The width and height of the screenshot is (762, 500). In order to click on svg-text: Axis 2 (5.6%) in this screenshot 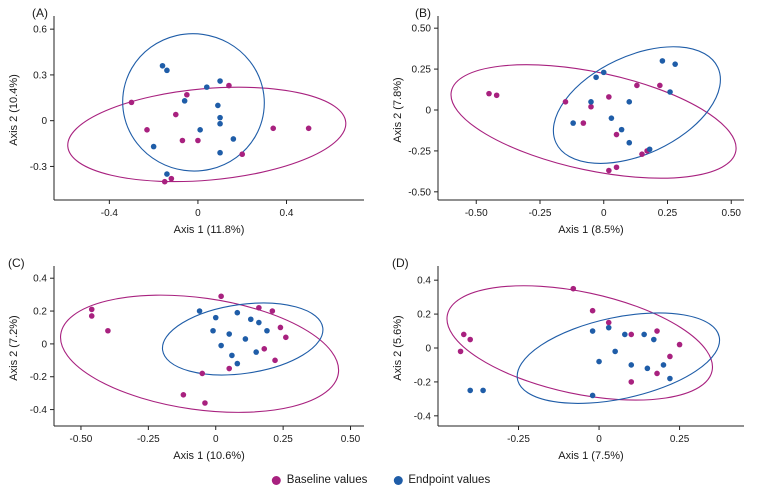, I will do `click(398, 347)`.